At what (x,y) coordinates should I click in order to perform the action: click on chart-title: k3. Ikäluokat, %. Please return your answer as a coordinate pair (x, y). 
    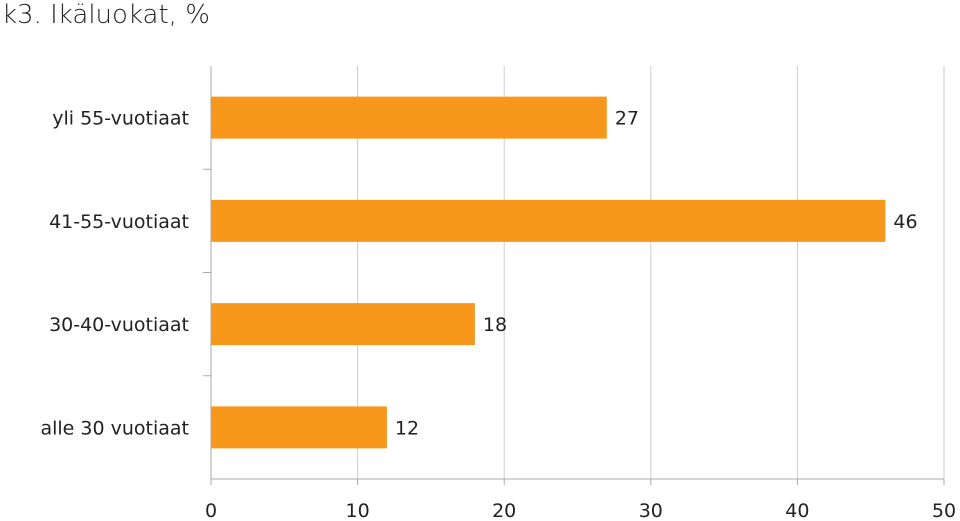
    Looking at the image, I should click on (106, 15).